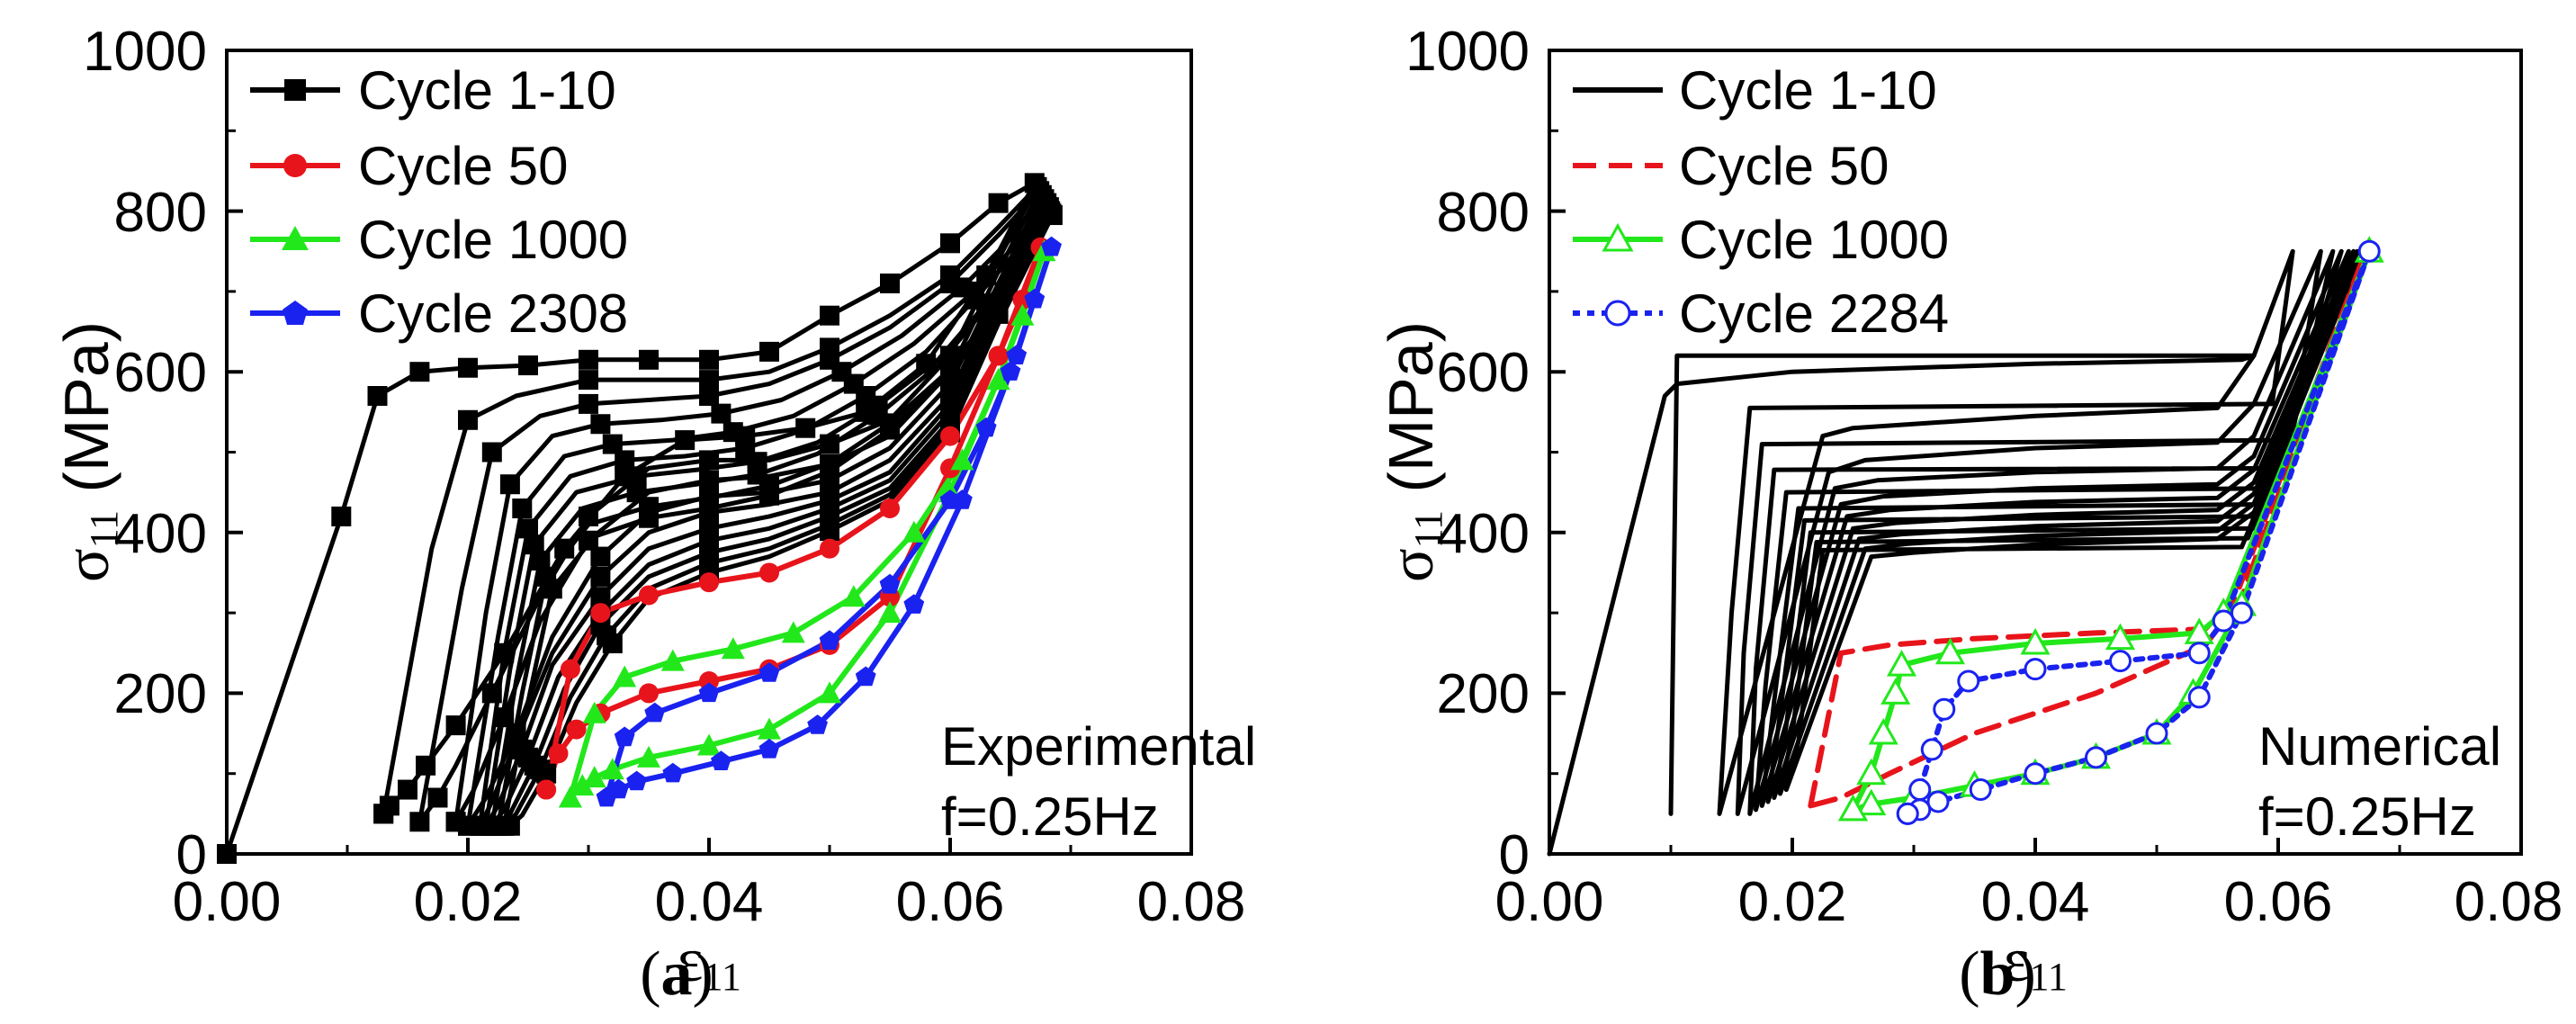 The height and width of the screenshot is (1024, 2576). I want to click on panel-b-xtick-label: 0.08, so click(2509, 902).